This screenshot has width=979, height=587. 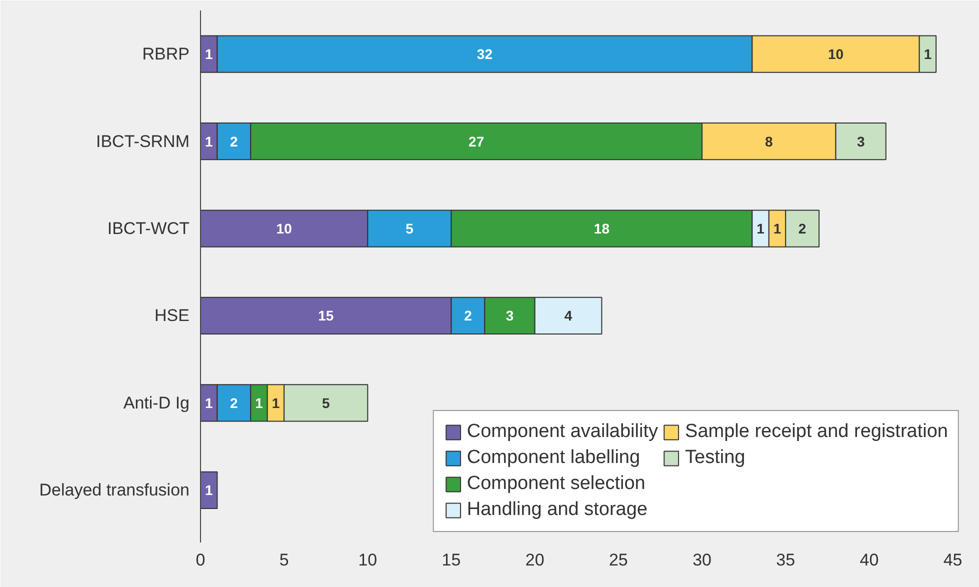 I want to click on data-label: 15, so click(x=326, y=316).